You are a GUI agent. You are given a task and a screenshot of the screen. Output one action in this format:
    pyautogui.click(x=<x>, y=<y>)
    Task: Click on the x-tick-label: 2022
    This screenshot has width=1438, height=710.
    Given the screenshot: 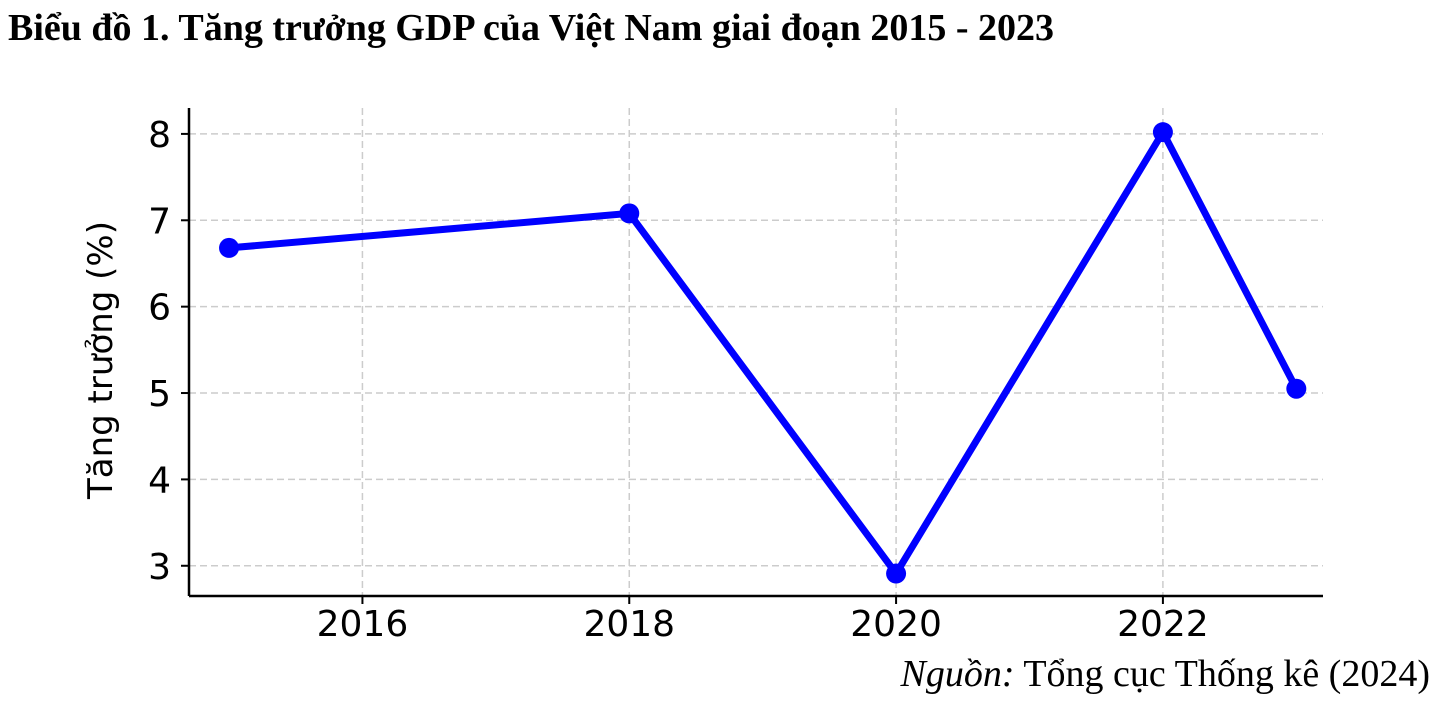 What is the action you would take?
    pyautogui.click(x=1163, y=624)
    